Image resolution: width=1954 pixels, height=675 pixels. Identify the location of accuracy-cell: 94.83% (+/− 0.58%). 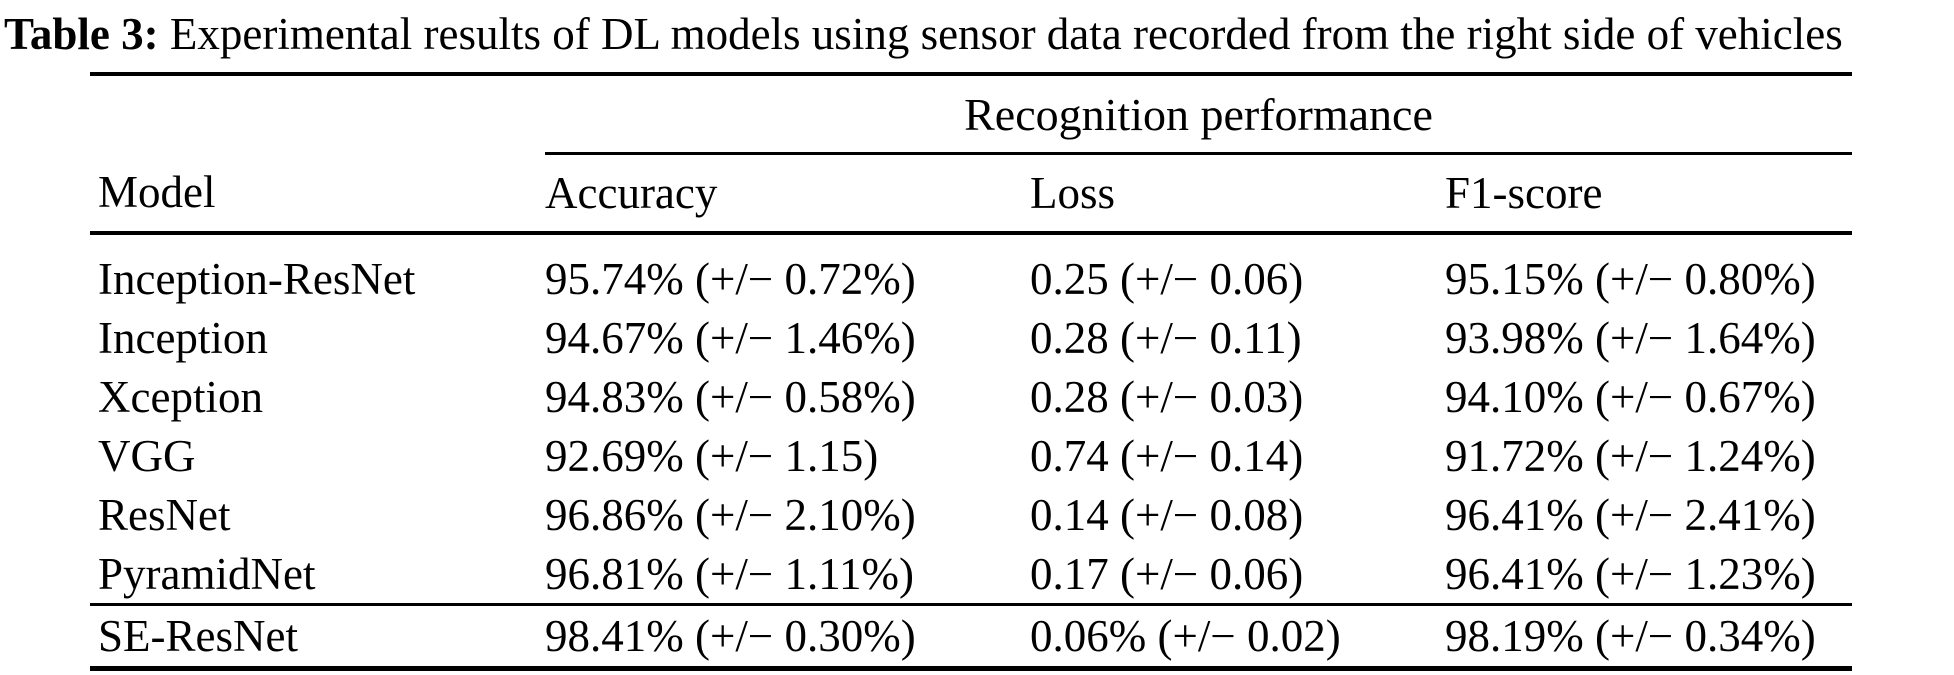
(730, 396).